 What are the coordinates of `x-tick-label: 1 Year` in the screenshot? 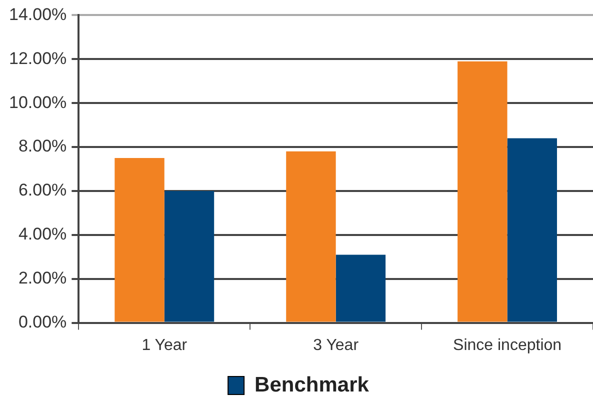 It's located at (165, 345).